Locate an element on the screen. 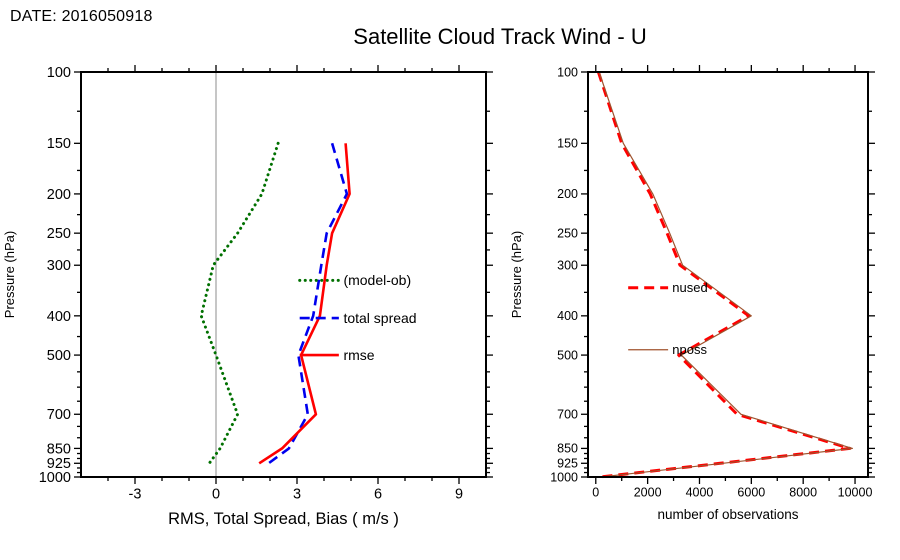 The width and height of the screenshot is (900, 560). legend-label-nposs: nposs is located at coordinates (689, 349).